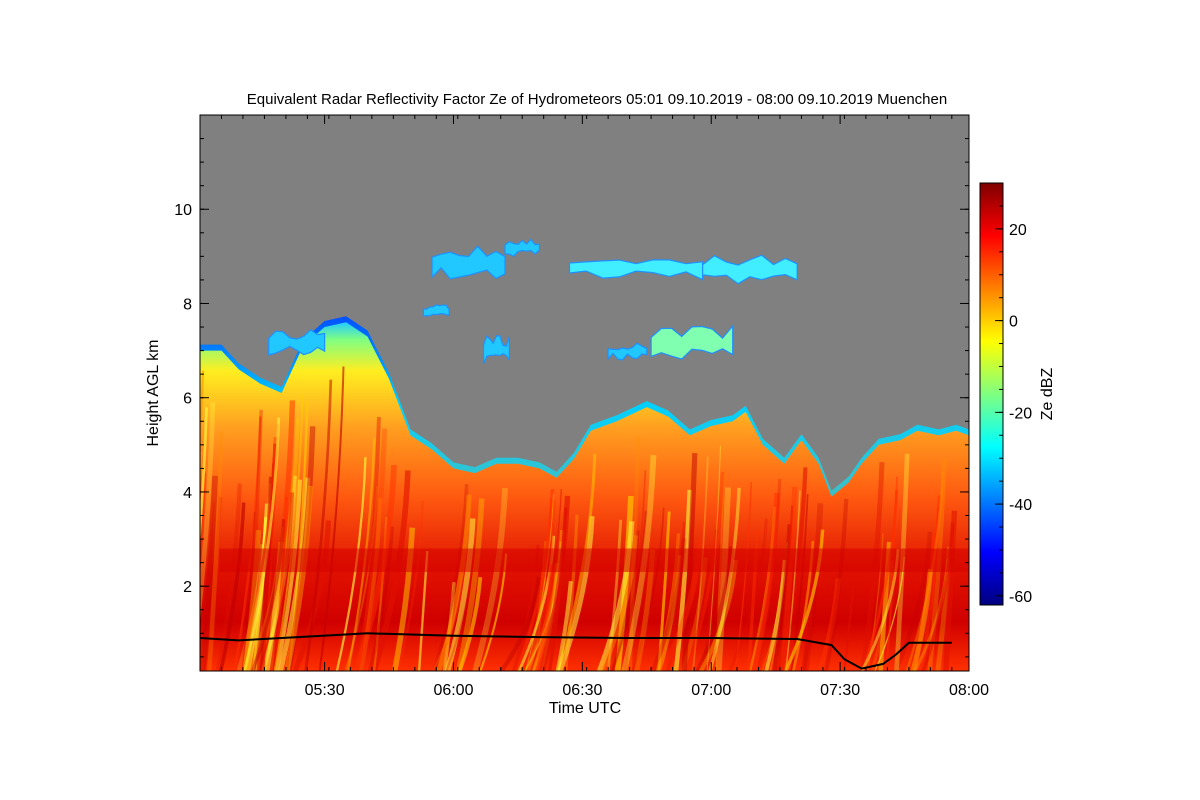  What do you see at coordinates (187, 587) in the screenshot?
I see `y-tick-label: 2` at bounding box center [187, 587].